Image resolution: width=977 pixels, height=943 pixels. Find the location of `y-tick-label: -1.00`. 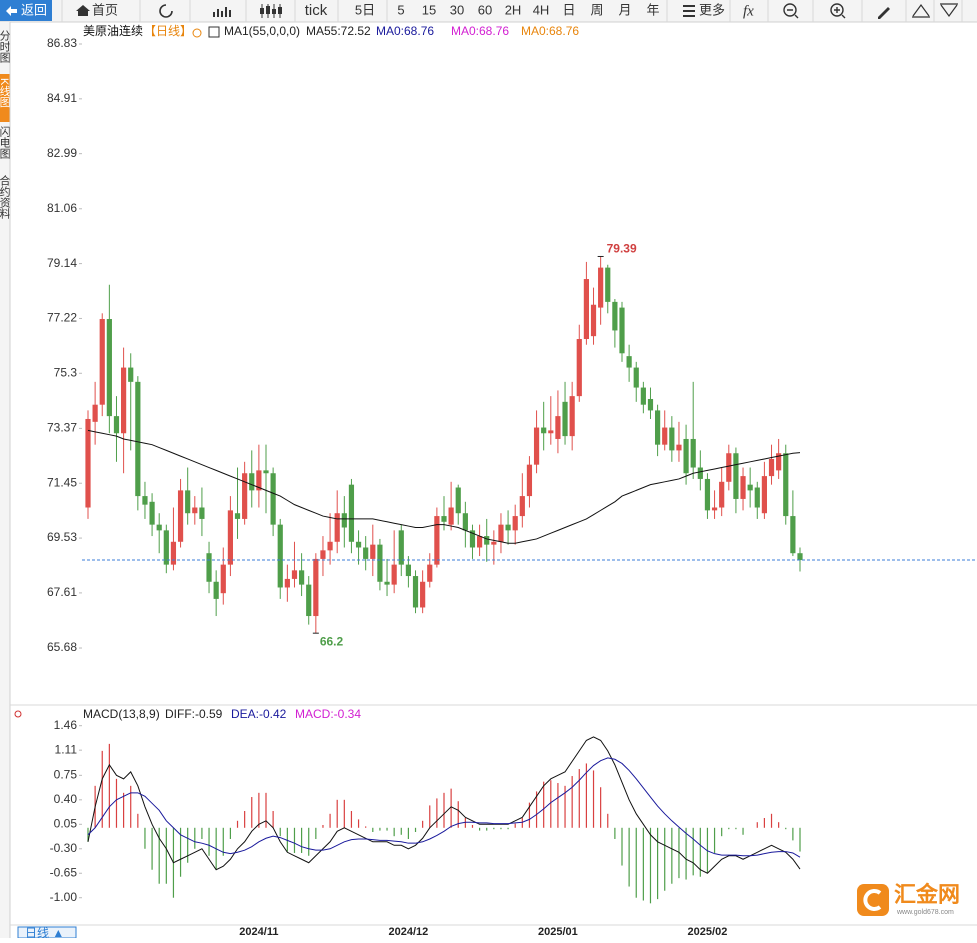

y-tick-label: -1.00 is located at coordinates (64, 897).